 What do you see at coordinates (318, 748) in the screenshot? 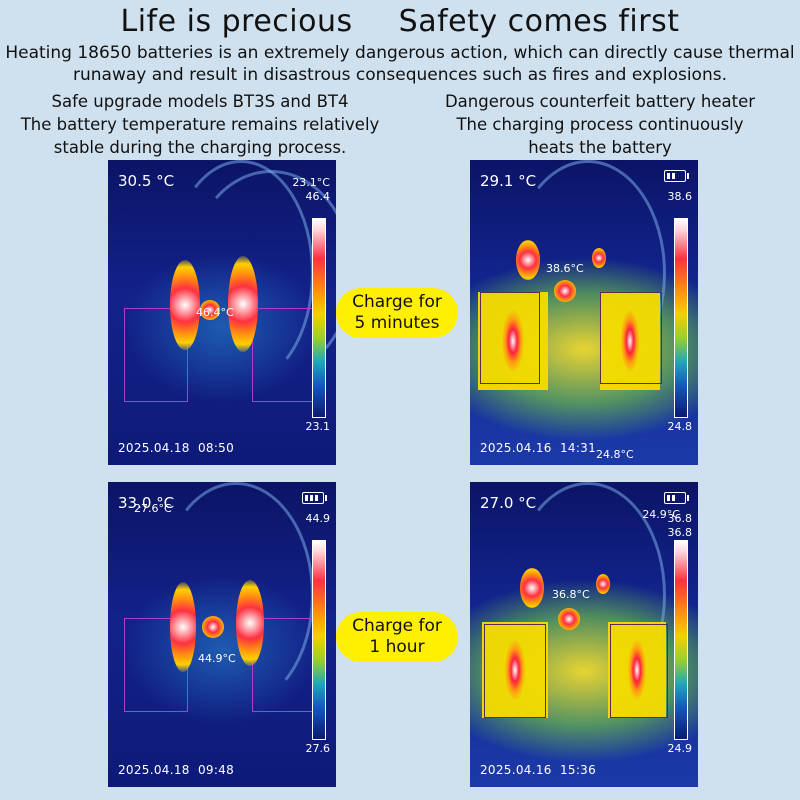
I see `scale-min: 27.6` at bounding box center [318, 748].